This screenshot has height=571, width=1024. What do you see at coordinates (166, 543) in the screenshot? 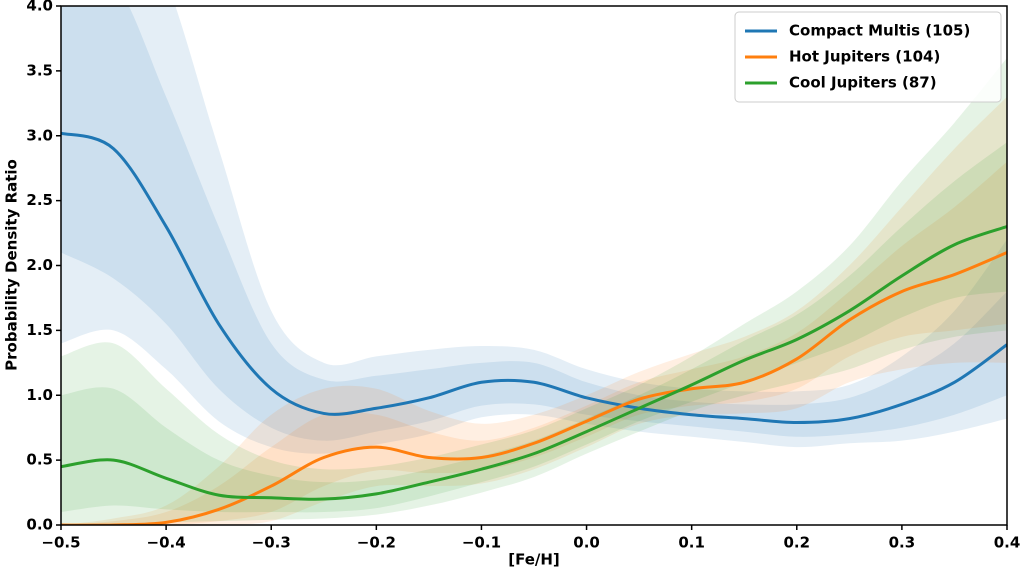
I see `x-tick-label: −0.4` at bounding box center [166, 543].